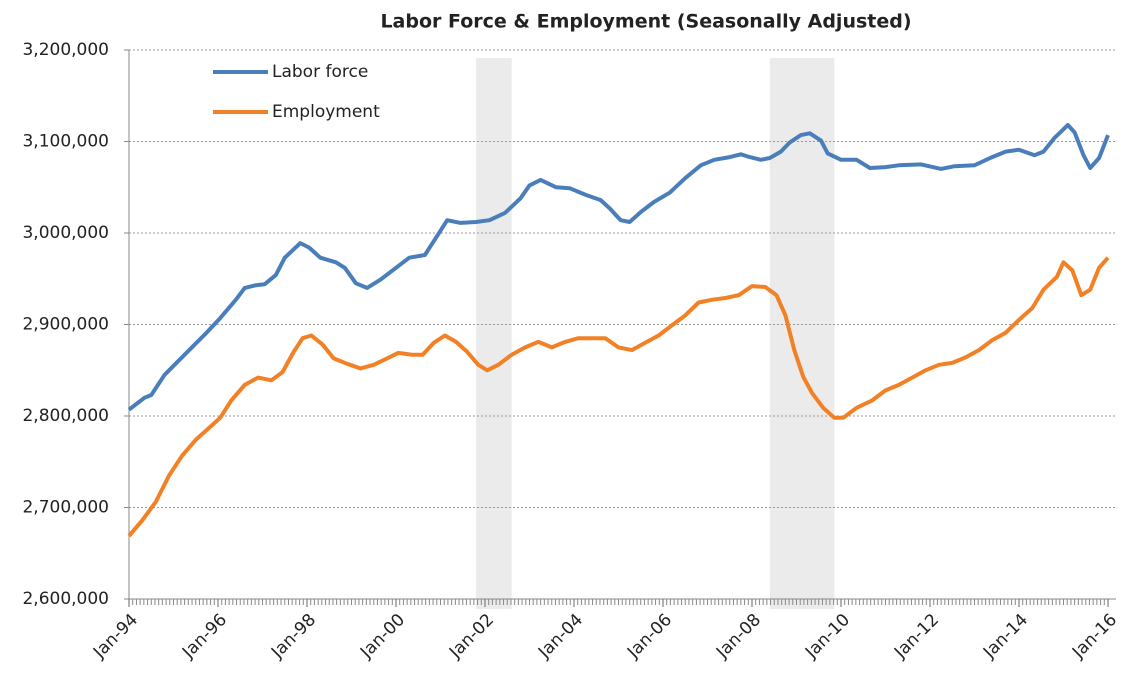 The height and width of the screenshot is (687, 1124). I want to click on legend-label: Employment, so click(326, 112).